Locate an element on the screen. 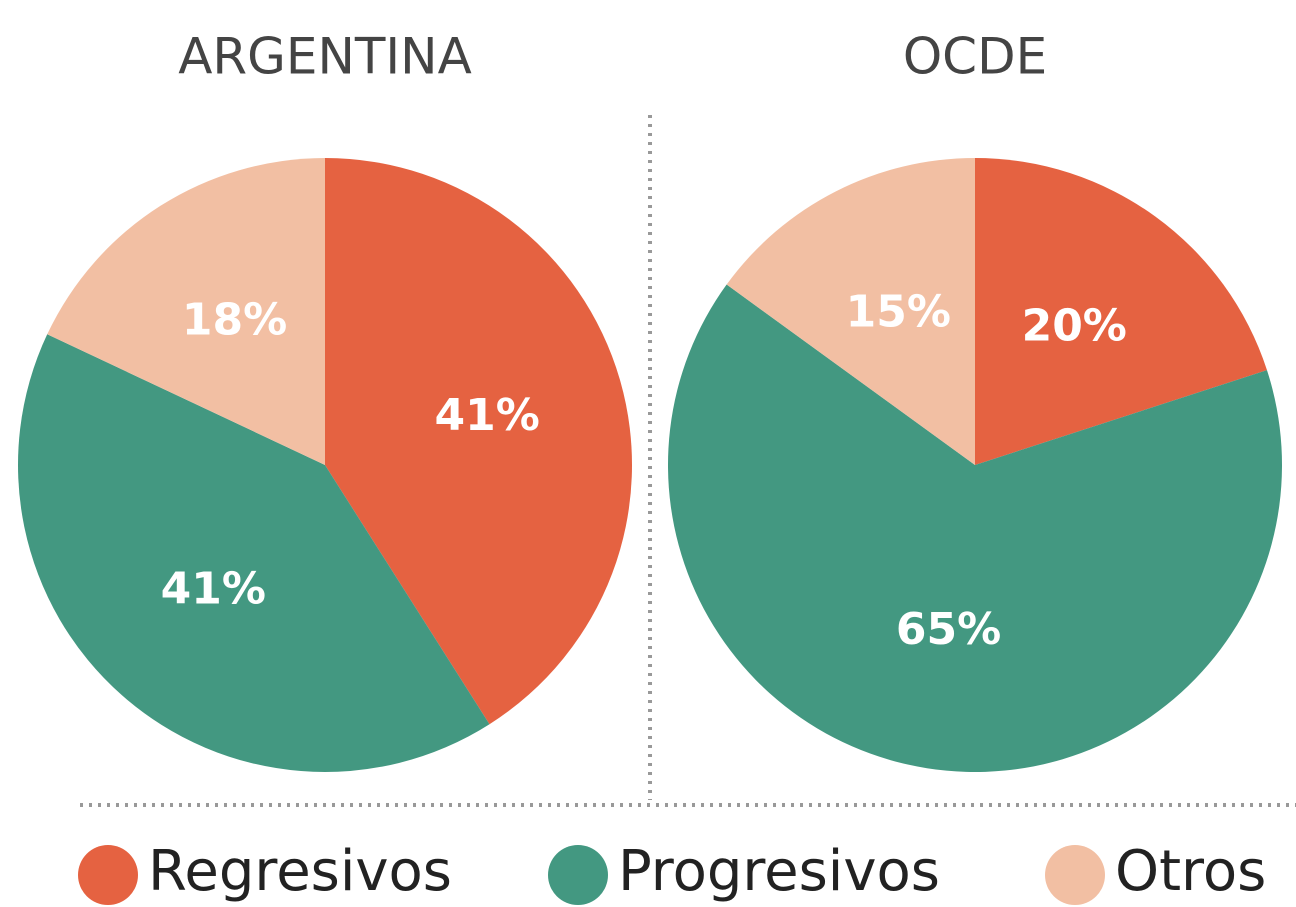 The height and width of the screenshot is (907, 1296). data-label: 15% is located at coordinates (898, 312).